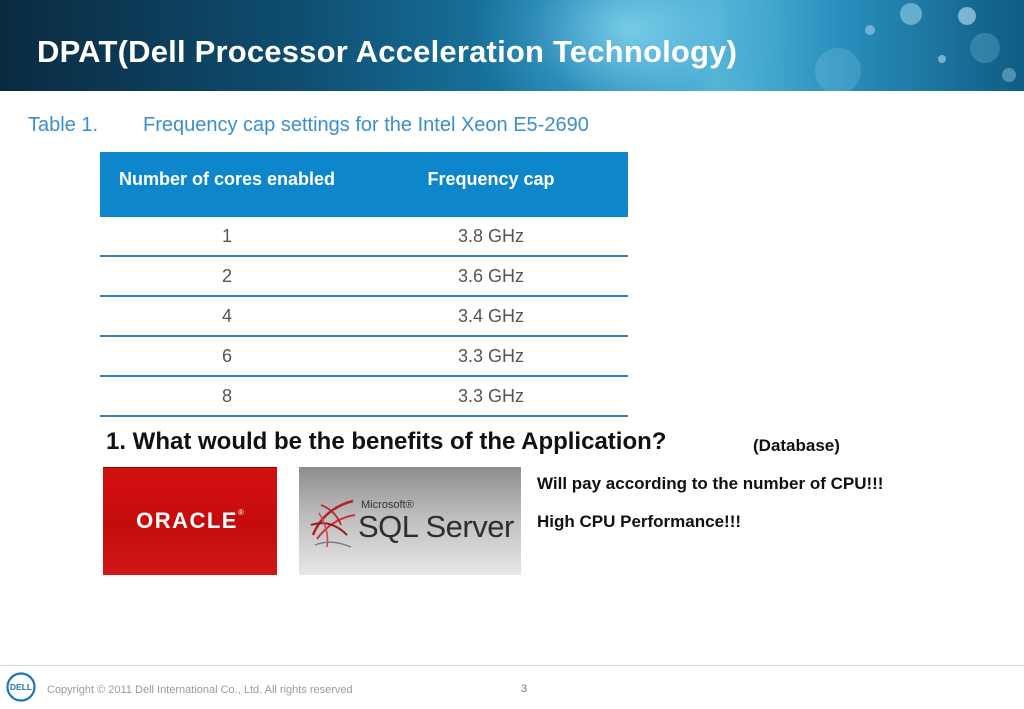 Image resolution: width=1024 pixels, height=709 pixels. Describe the element at coordinates (436, 526) in the screenshot. I see `sql-server-wordmark: SQL Server` at that location.